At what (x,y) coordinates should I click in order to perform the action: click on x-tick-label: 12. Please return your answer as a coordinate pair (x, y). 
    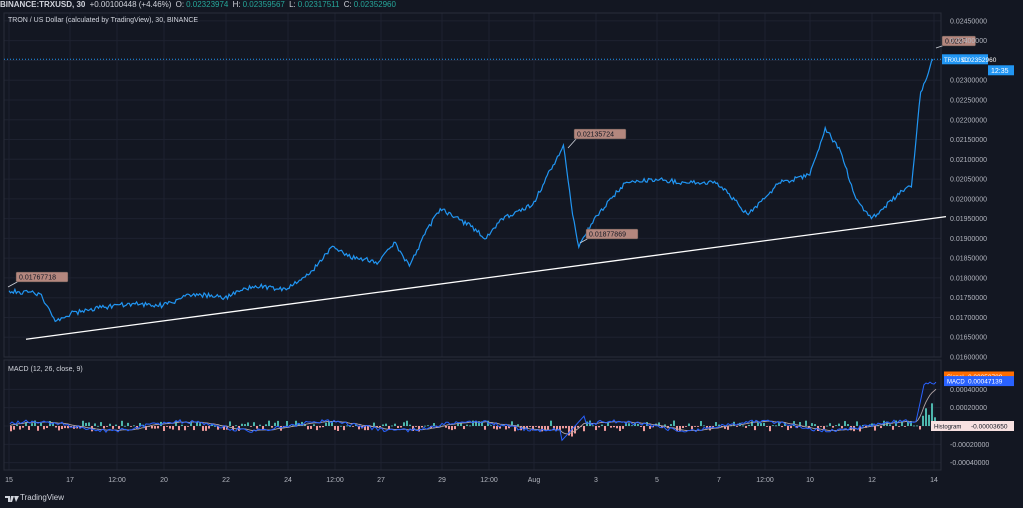
    Looking at the image, I should click on (872, 480).